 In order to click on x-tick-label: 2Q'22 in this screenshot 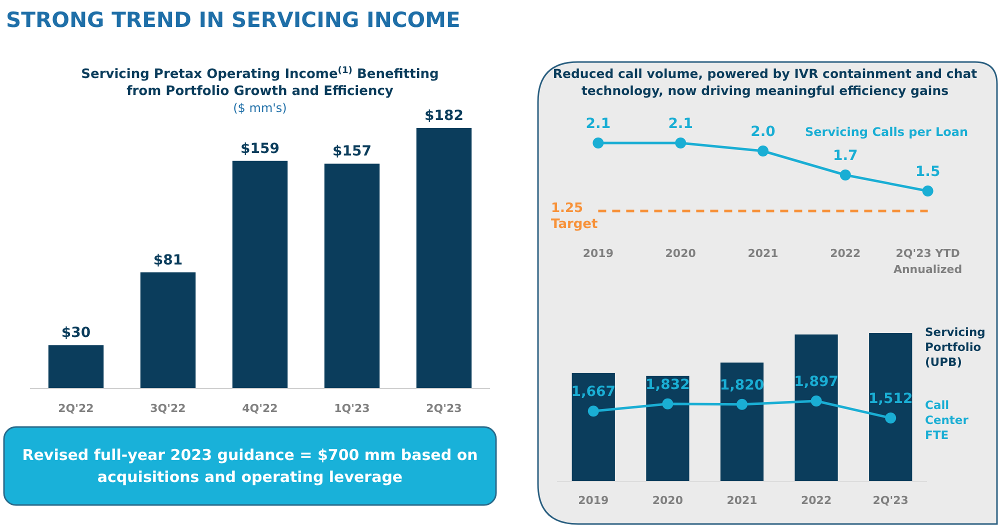, I will do `click(76, 408)`.